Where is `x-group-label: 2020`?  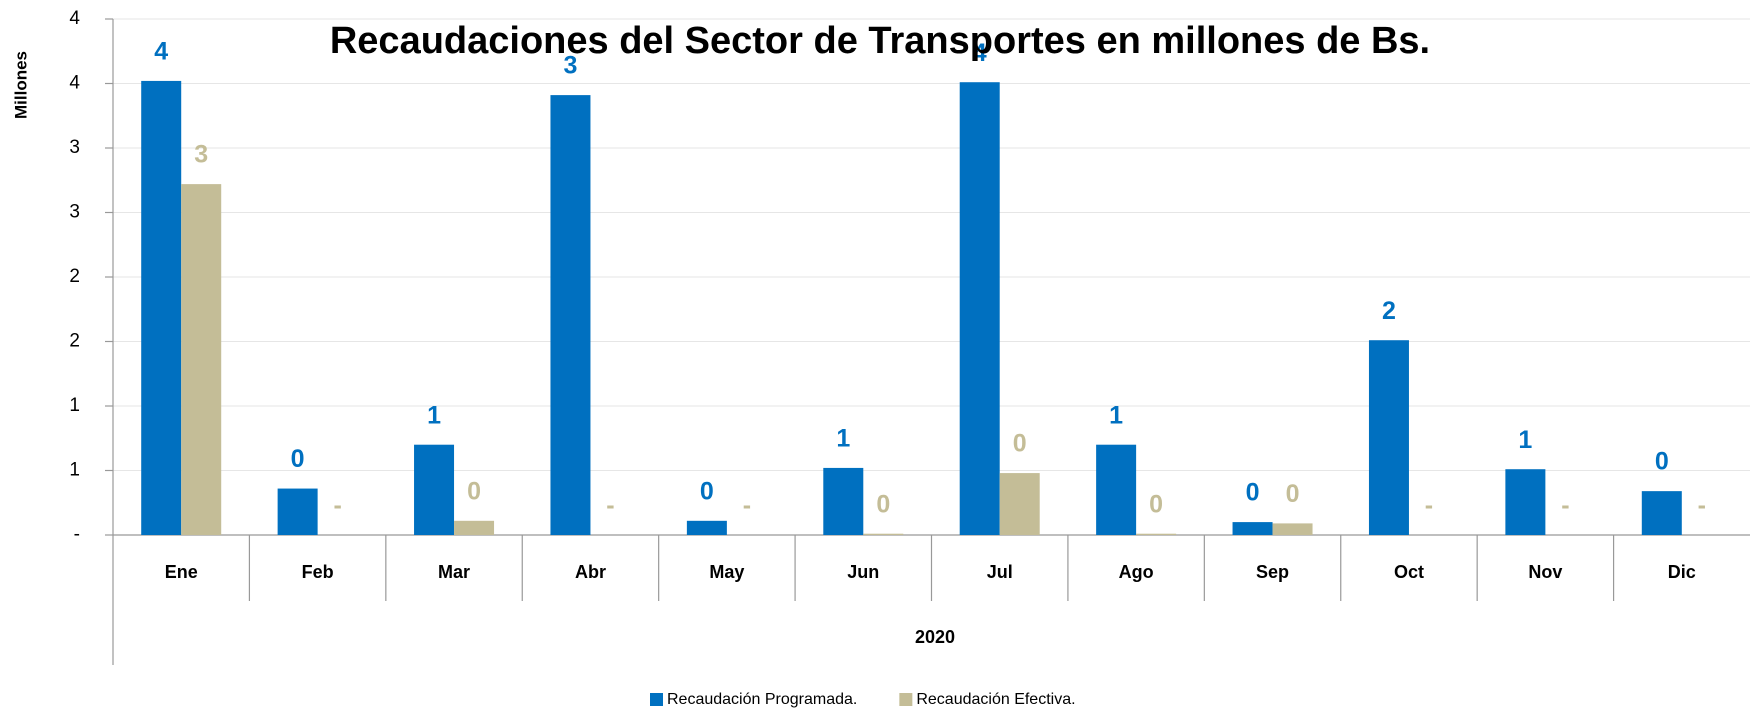 x-group-label: 2020 is located at coordinates (935, 637).